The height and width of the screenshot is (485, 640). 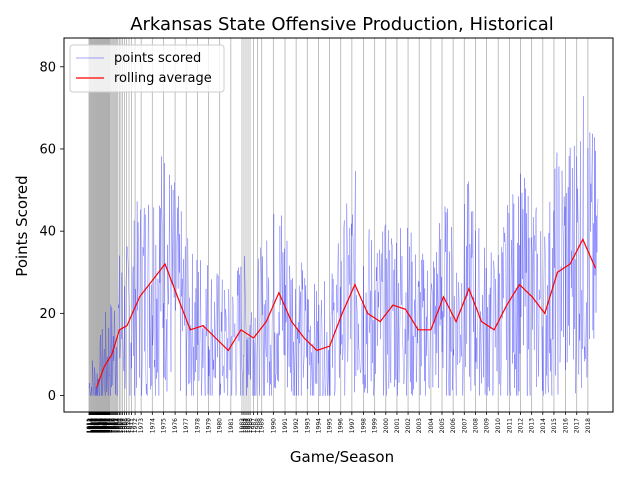 I want to click on x-tick-label: 1971, so click(x=132, y=425).